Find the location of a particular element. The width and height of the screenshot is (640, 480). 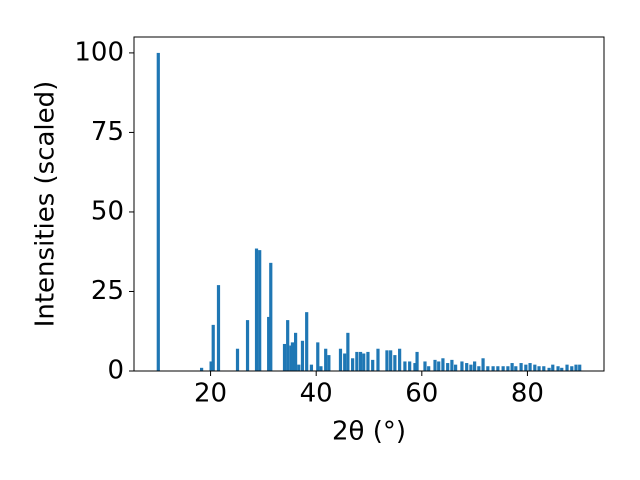

y-tick-label: 25 is located at coordinates (107, 291).